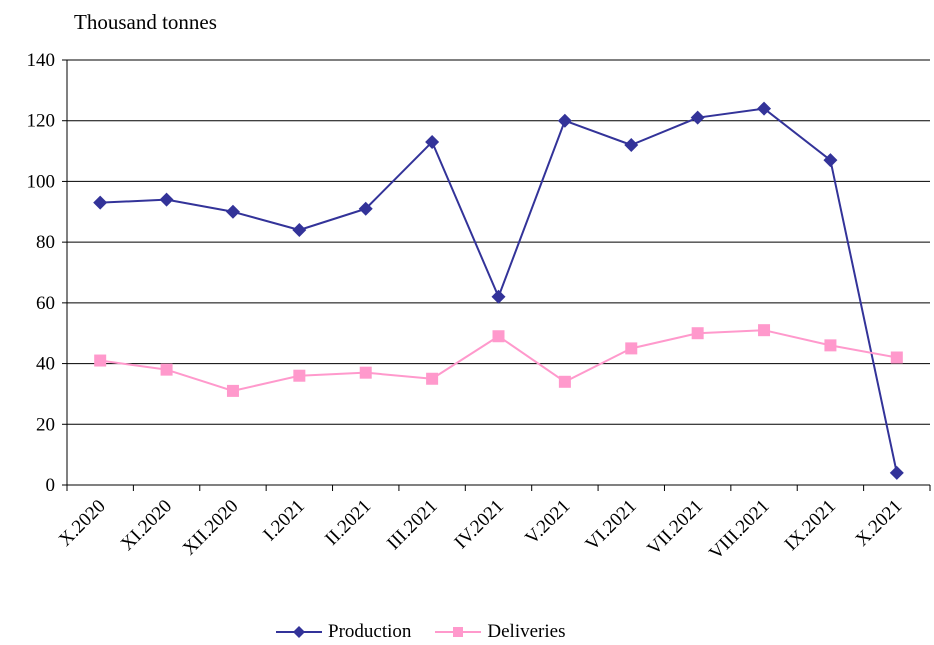  What do you see at coordinates (45, 303) in the screenshot?
I see `y-tick-label-60: 60` at bounding box center [45, 303].